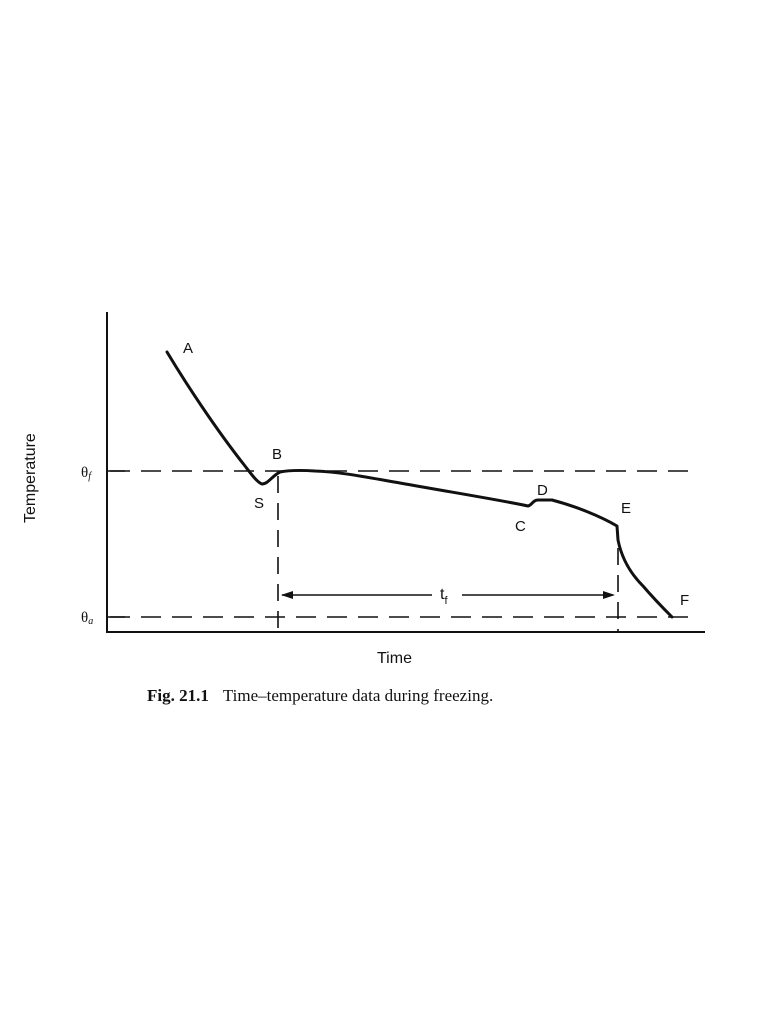 Image resolution: width=768 pixels, height=1024 pixels. Describe the element at coordinates (399, 551) in the screenshot. I see `reference-lines` at that location.